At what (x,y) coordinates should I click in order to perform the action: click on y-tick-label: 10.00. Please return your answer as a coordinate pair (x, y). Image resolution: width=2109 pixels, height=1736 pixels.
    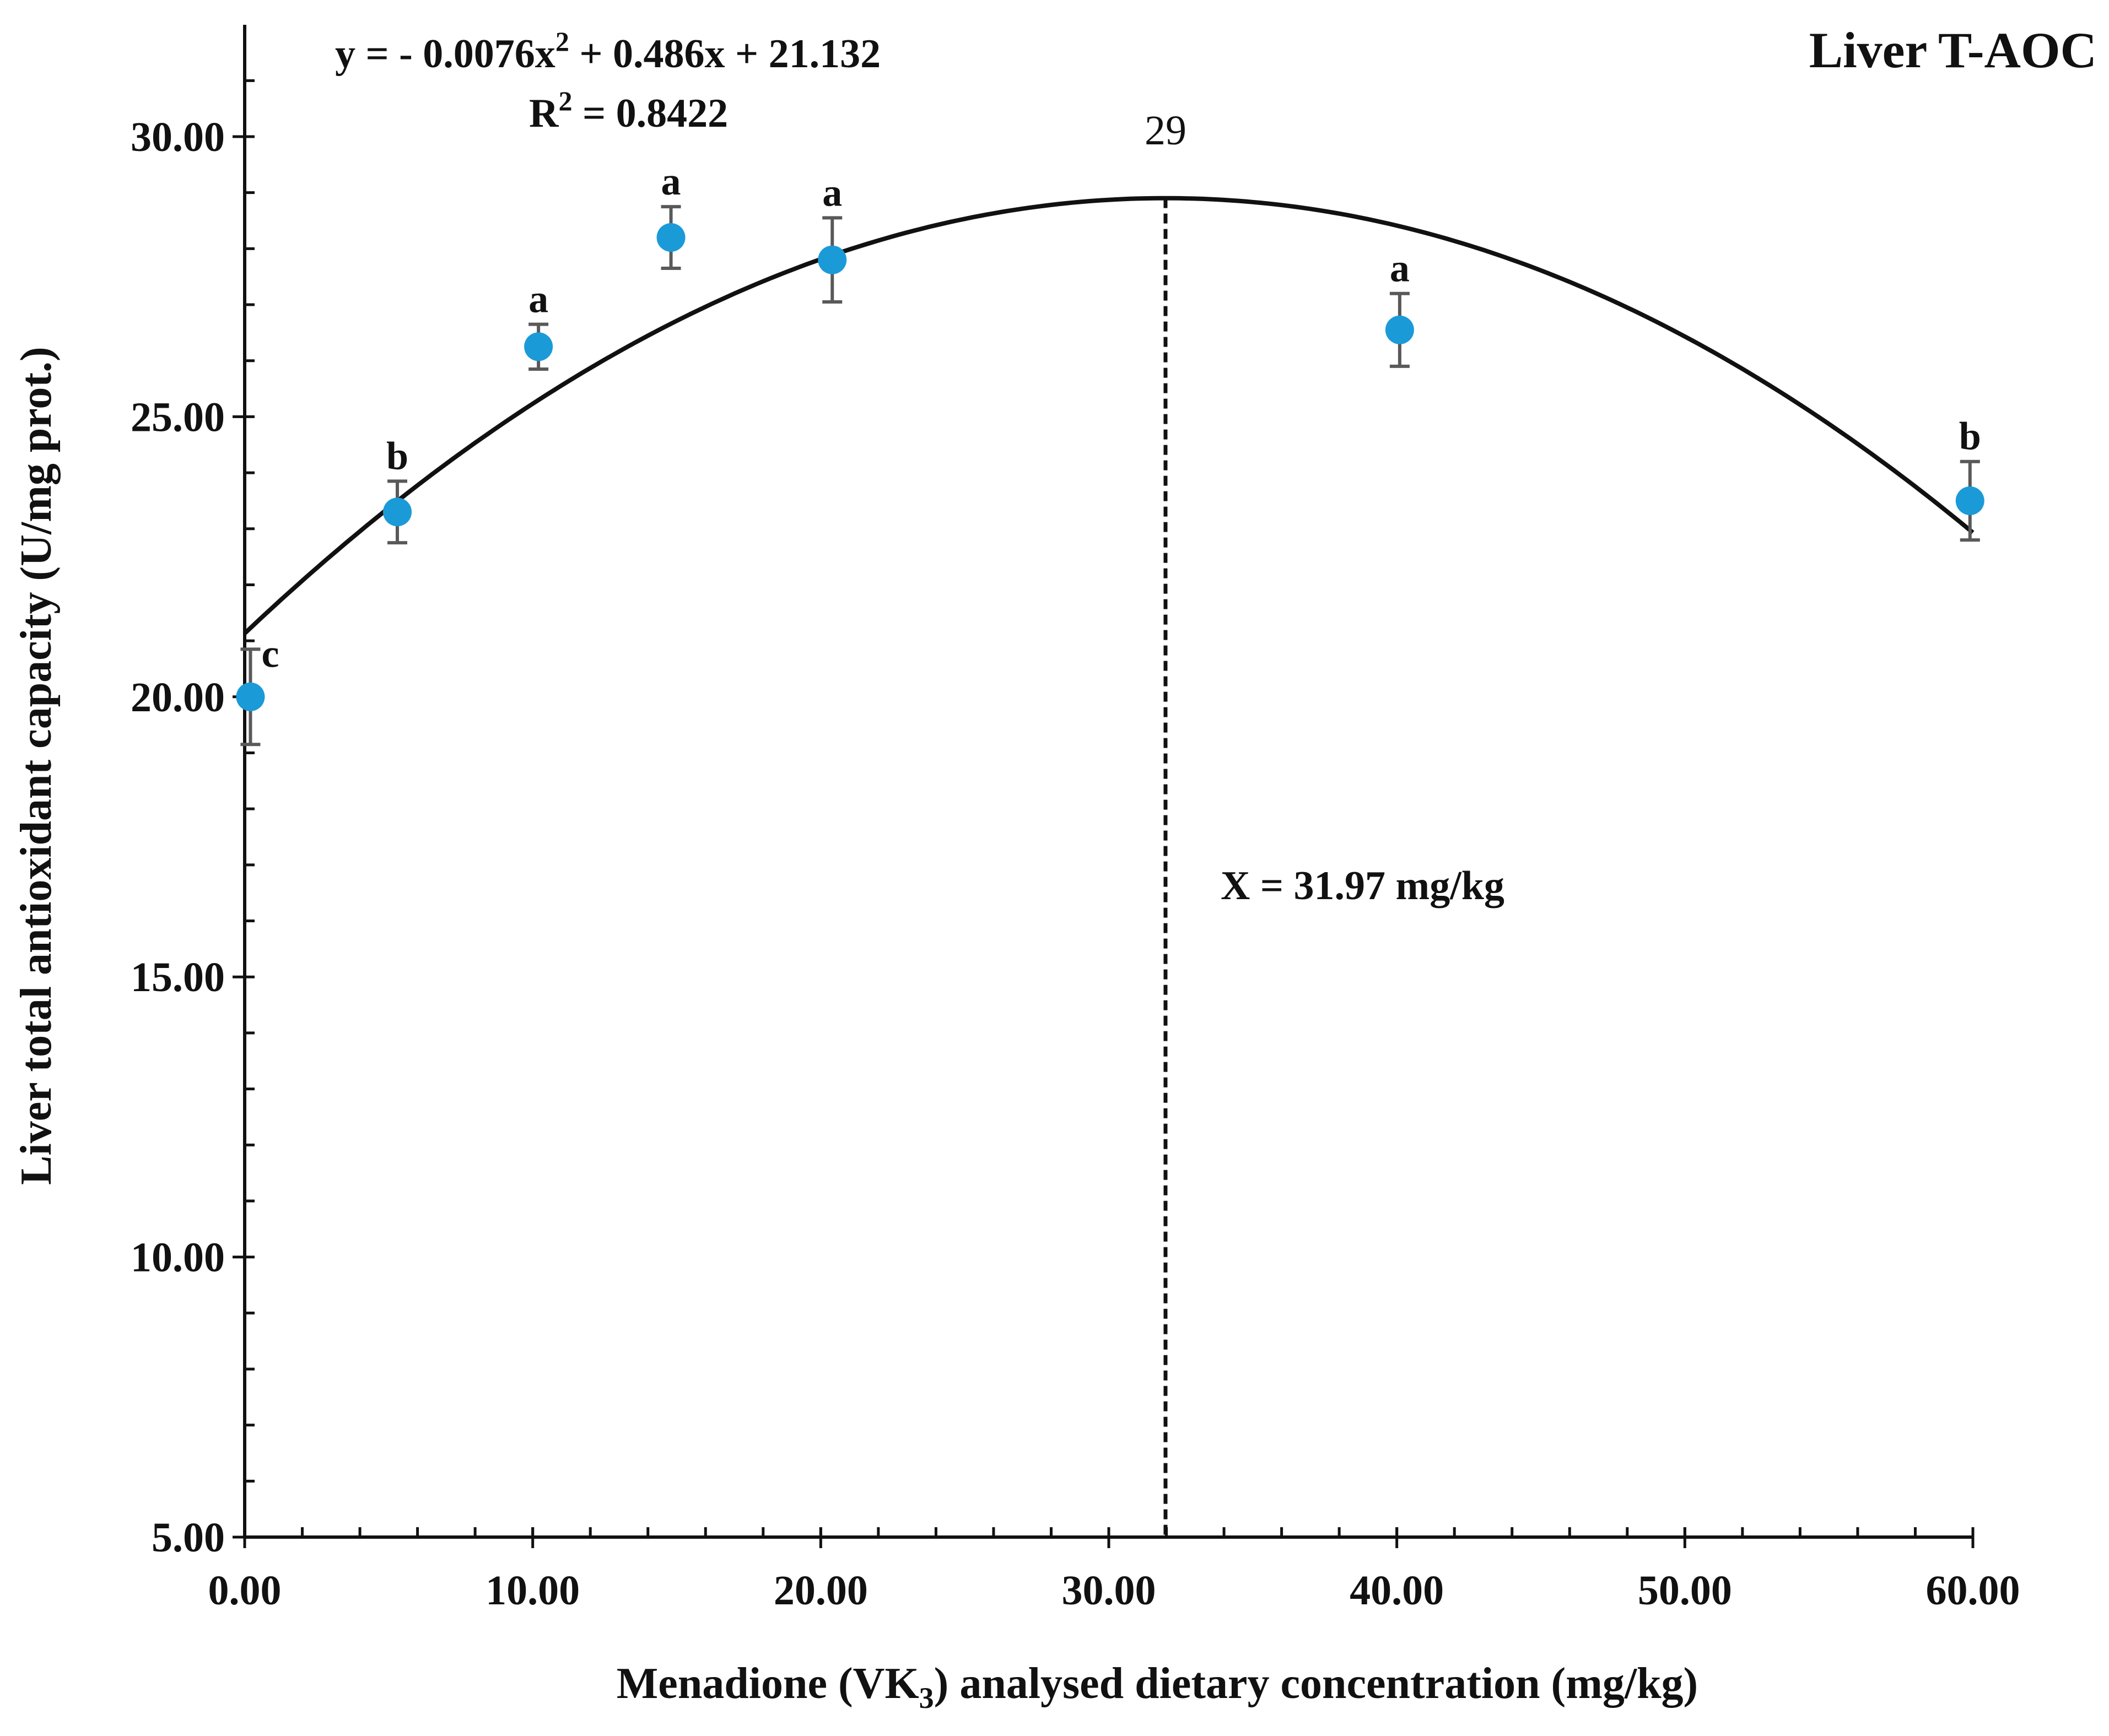
    Looking at the image, I should click on (178, 1258).